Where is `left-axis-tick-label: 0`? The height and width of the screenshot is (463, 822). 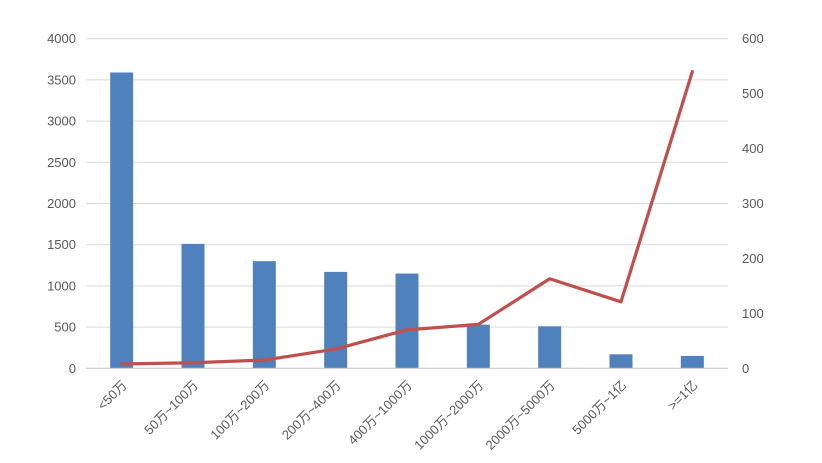 left-axis-tick-label: 0 is located at coordinates (72, 368).